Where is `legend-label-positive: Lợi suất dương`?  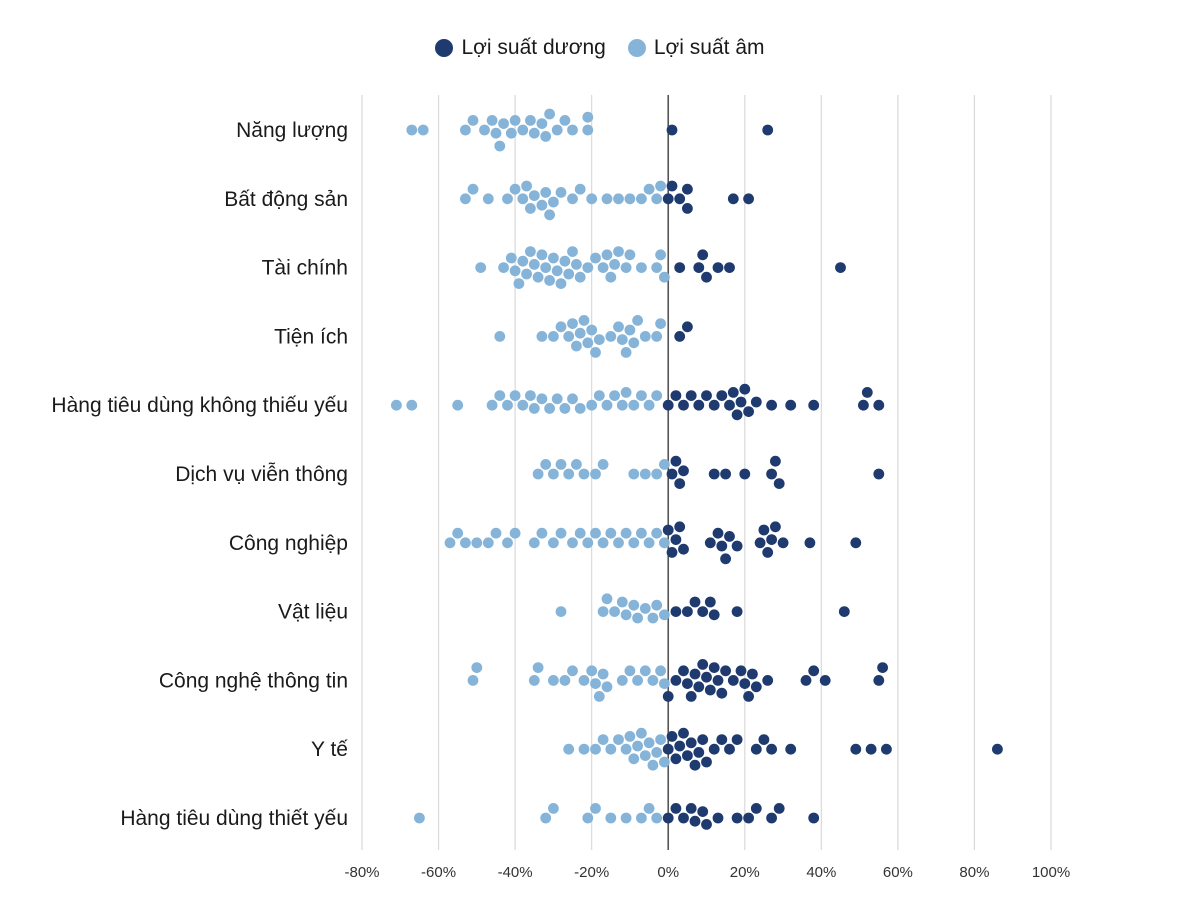 legend-label-positive: Lợi suất dương is located at coordinates (533, 47).